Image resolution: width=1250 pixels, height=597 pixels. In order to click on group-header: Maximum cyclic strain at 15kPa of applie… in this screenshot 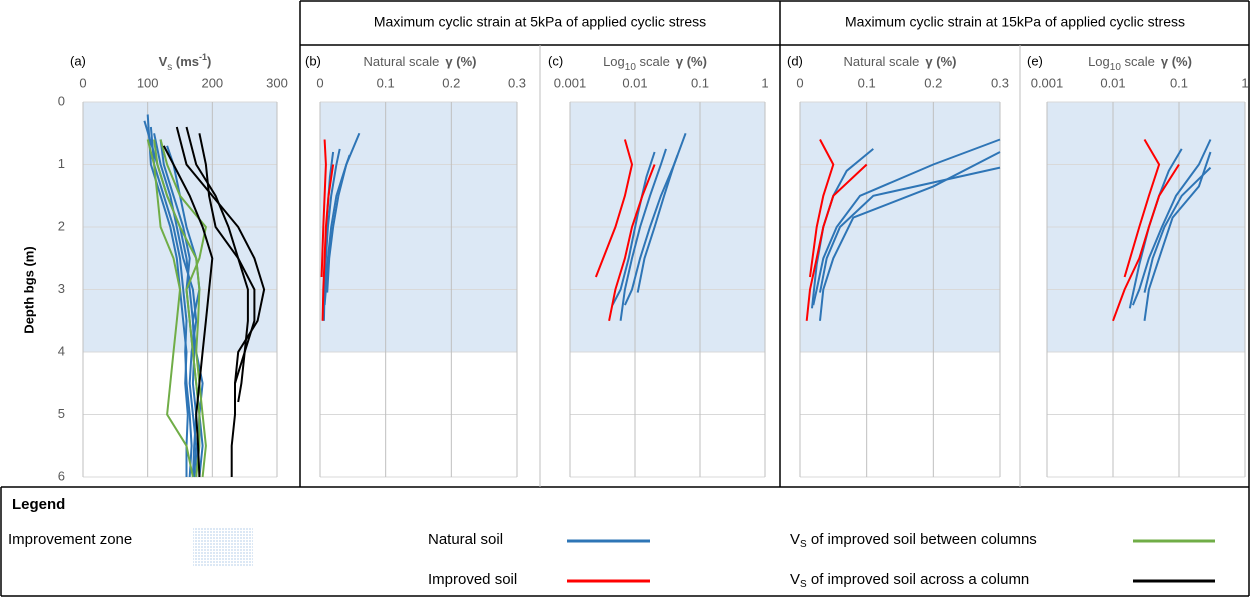, I will do `click(1015, 22)`.